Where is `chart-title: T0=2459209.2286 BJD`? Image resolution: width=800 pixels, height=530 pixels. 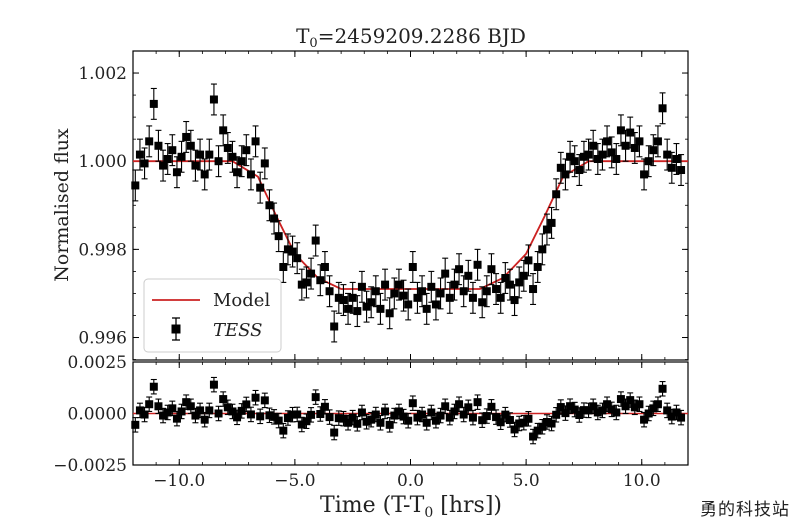 chart-title: T0=2459209.2286 BJD is located at coordinates (411, 37).